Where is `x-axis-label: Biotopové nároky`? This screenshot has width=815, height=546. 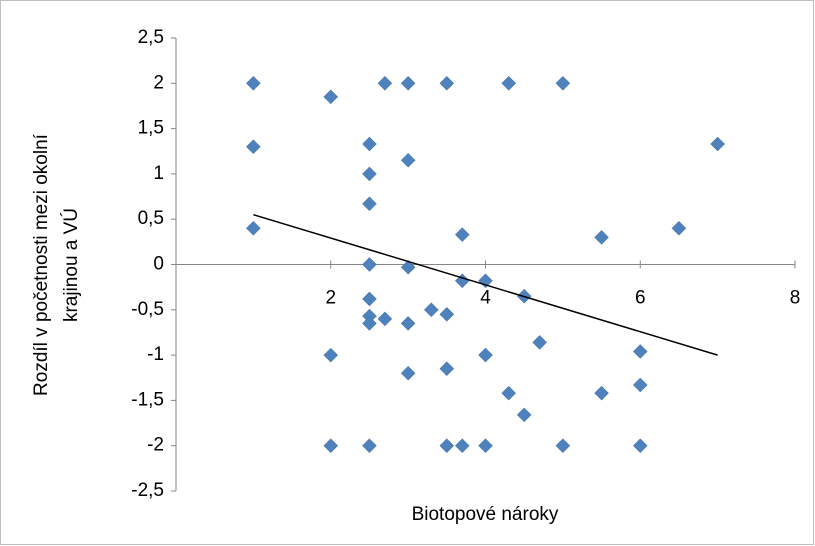 x-axis-label: Biotopové nároky is located at coordinates (485, 514).